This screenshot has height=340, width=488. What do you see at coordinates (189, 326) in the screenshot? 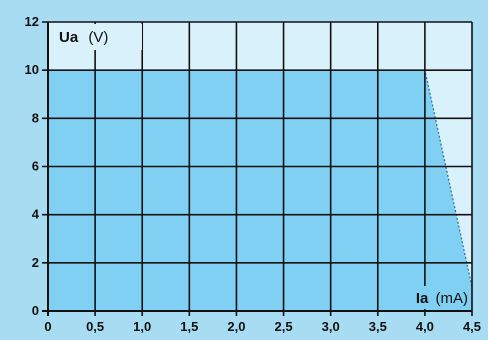
I see `x-tick-label: 1,5` at bounding box center [189, 326].